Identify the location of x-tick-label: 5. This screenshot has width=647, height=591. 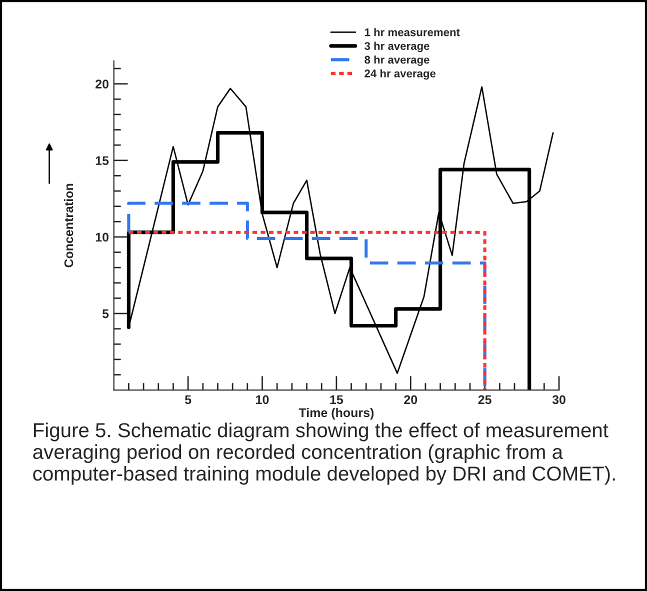
(188, 399).